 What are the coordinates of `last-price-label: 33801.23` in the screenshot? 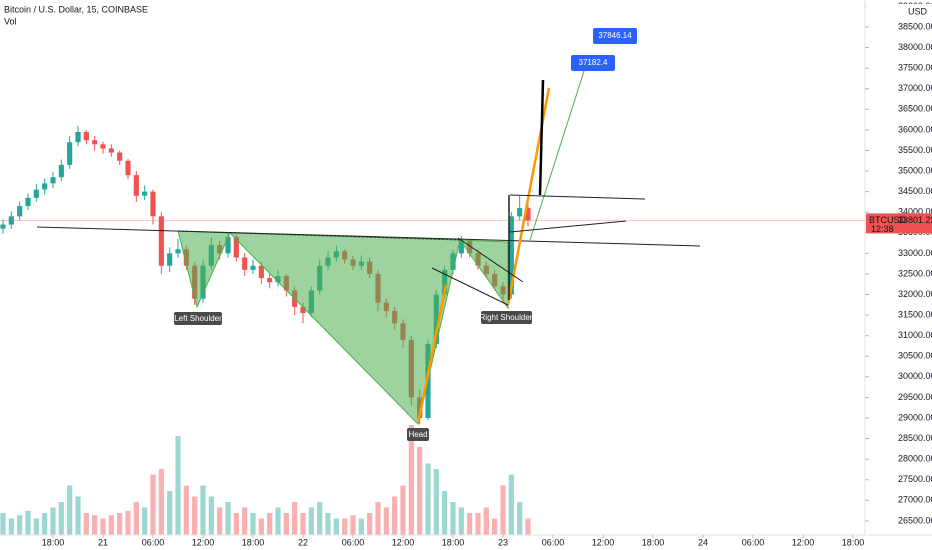 It's located at (915, 220).